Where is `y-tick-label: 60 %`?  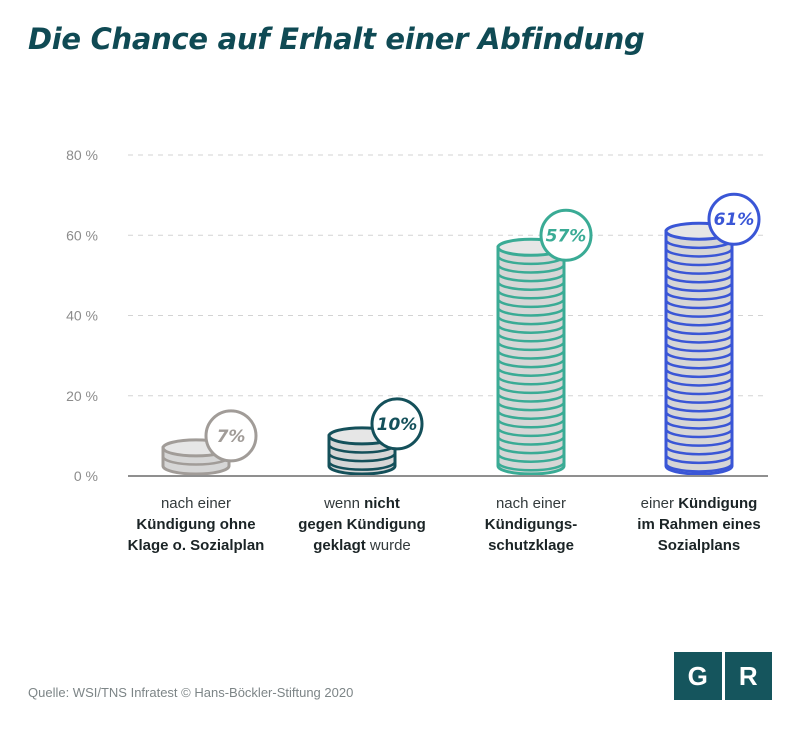 y-tick-label: 60 % is located at coordinates (82, 235).